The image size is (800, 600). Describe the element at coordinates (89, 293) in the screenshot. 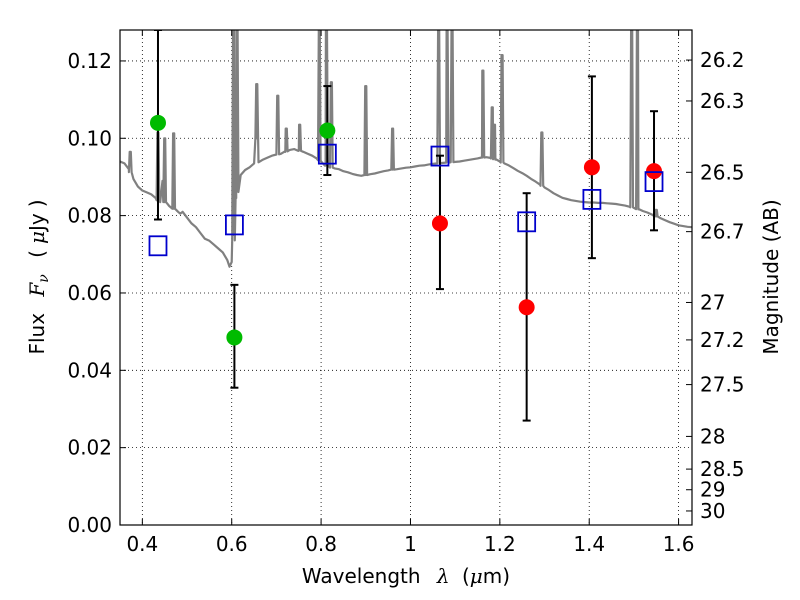

I see `y-tick-label: 0.06` at that location.